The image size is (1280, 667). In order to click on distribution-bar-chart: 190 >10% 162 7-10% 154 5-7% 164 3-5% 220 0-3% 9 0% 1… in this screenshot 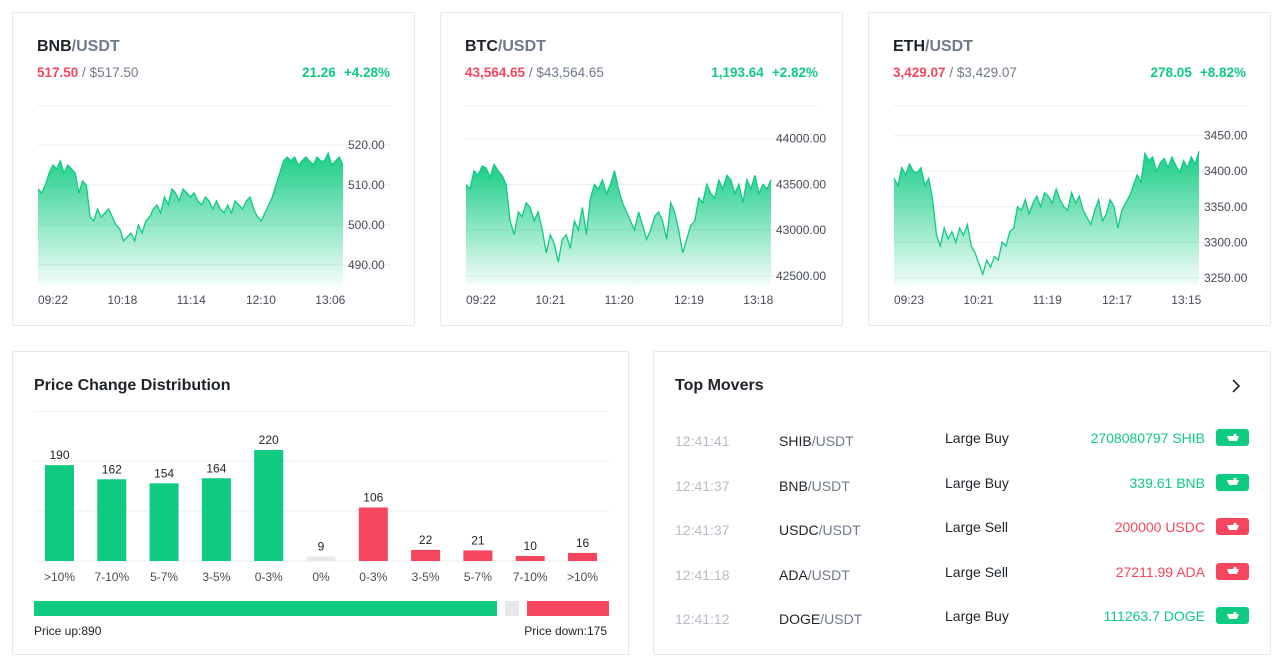, I will do `click(321, 508)`.